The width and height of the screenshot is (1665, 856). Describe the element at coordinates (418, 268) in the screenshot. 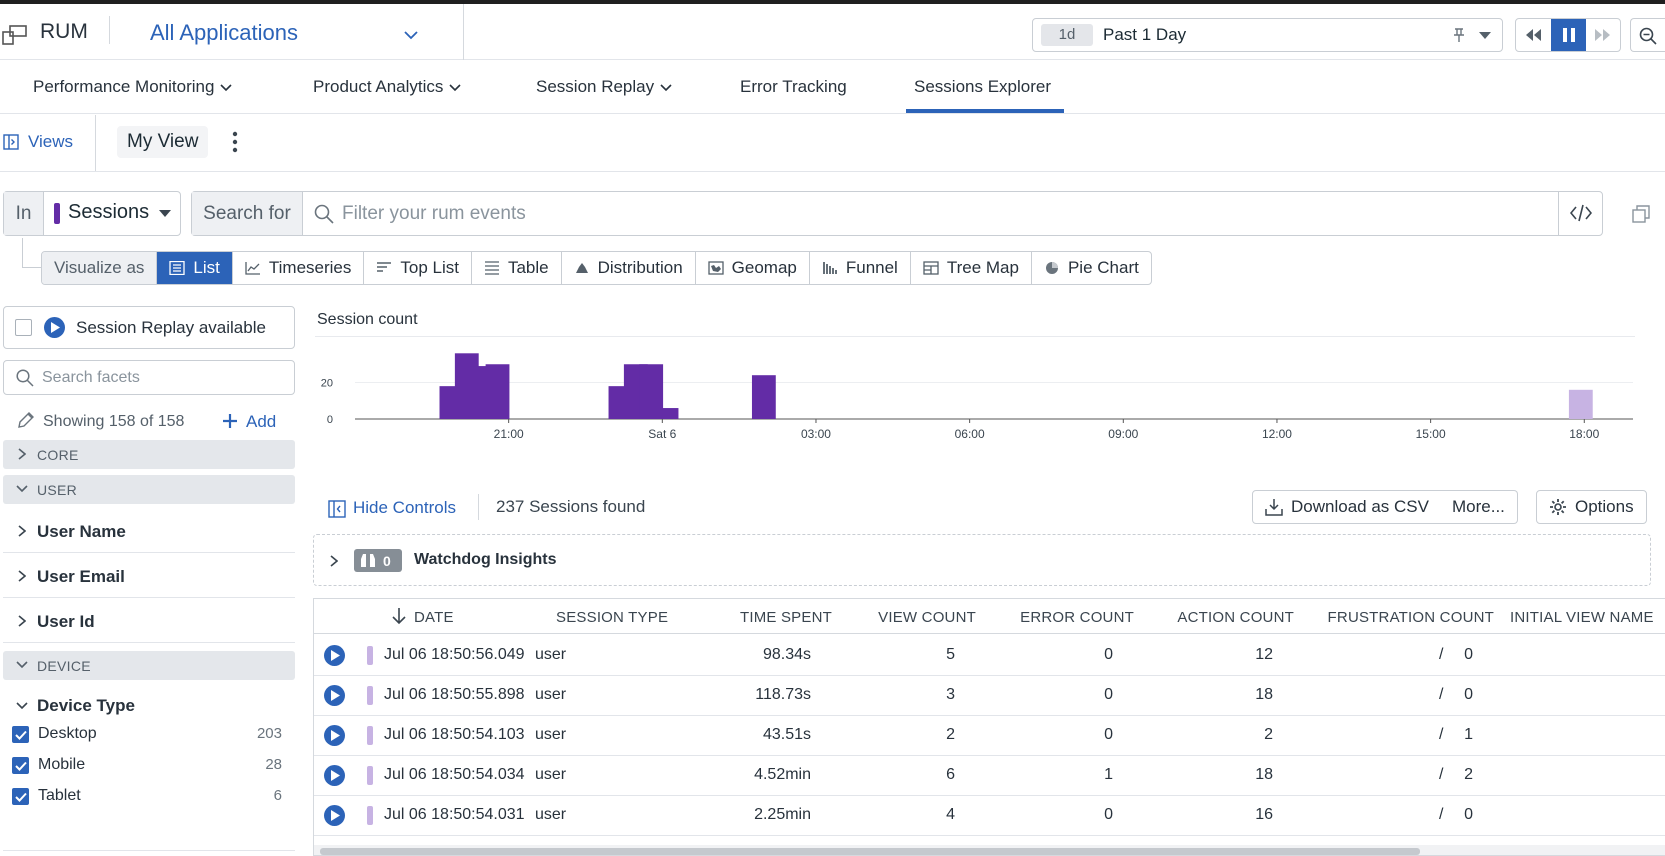

I see `vis-option-top-list: Top List` at that location.